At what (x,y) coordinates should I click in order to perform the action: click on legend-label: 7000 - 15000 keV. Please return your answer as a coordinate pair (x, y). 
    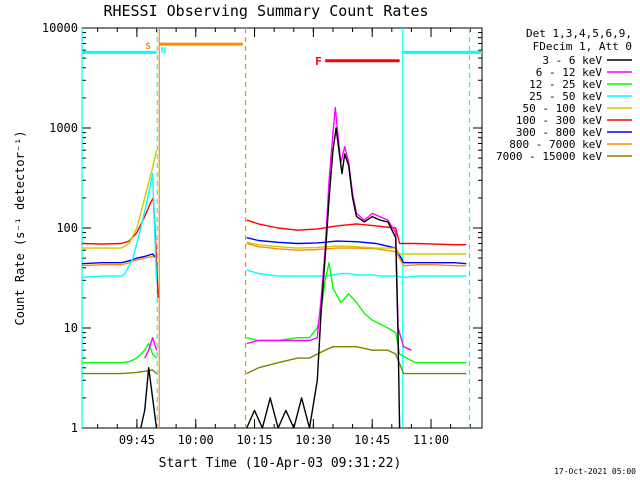
    Looking at the image, I should click on (549, 156).